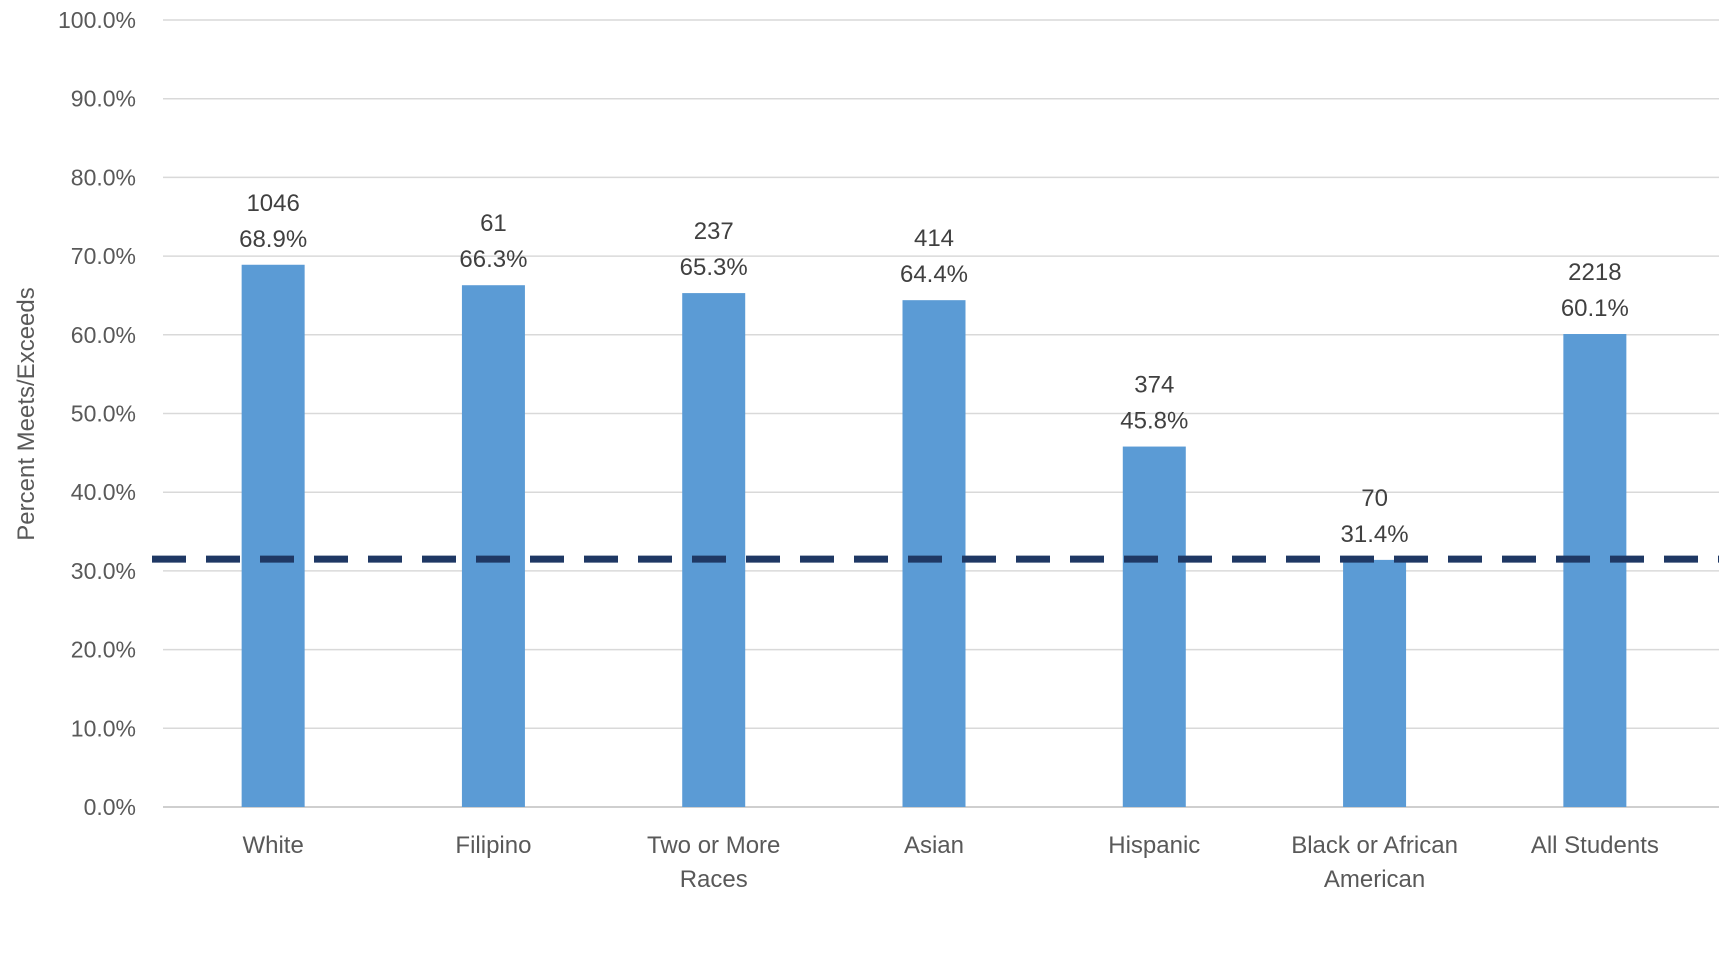 The image size is (1719, 977). I want to click on x-category-label: Races, so click(714, 879).